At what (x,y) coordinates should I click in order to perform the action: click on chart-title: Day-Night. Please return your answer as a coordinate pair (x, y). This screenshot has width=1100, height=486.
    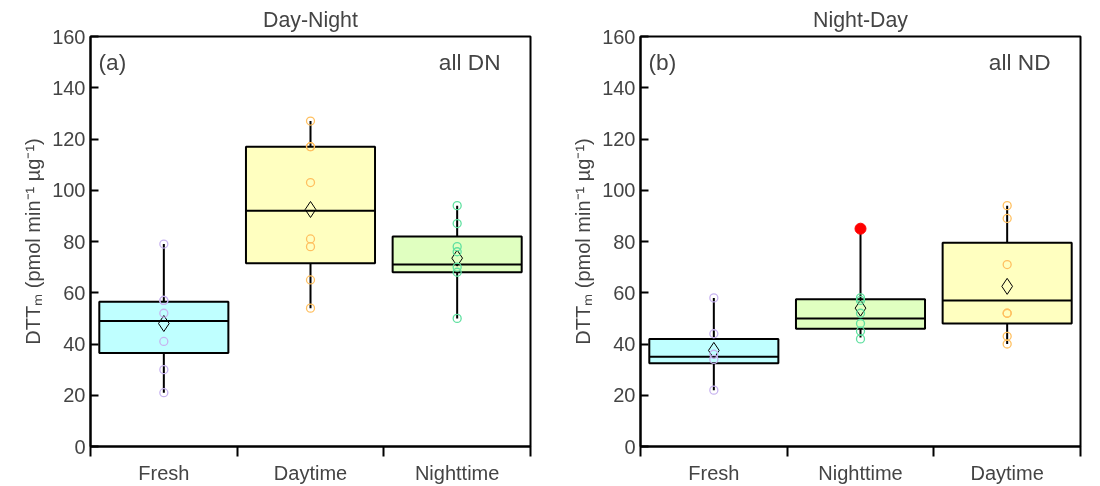
    Looking at the image, I should click on (310, 19).